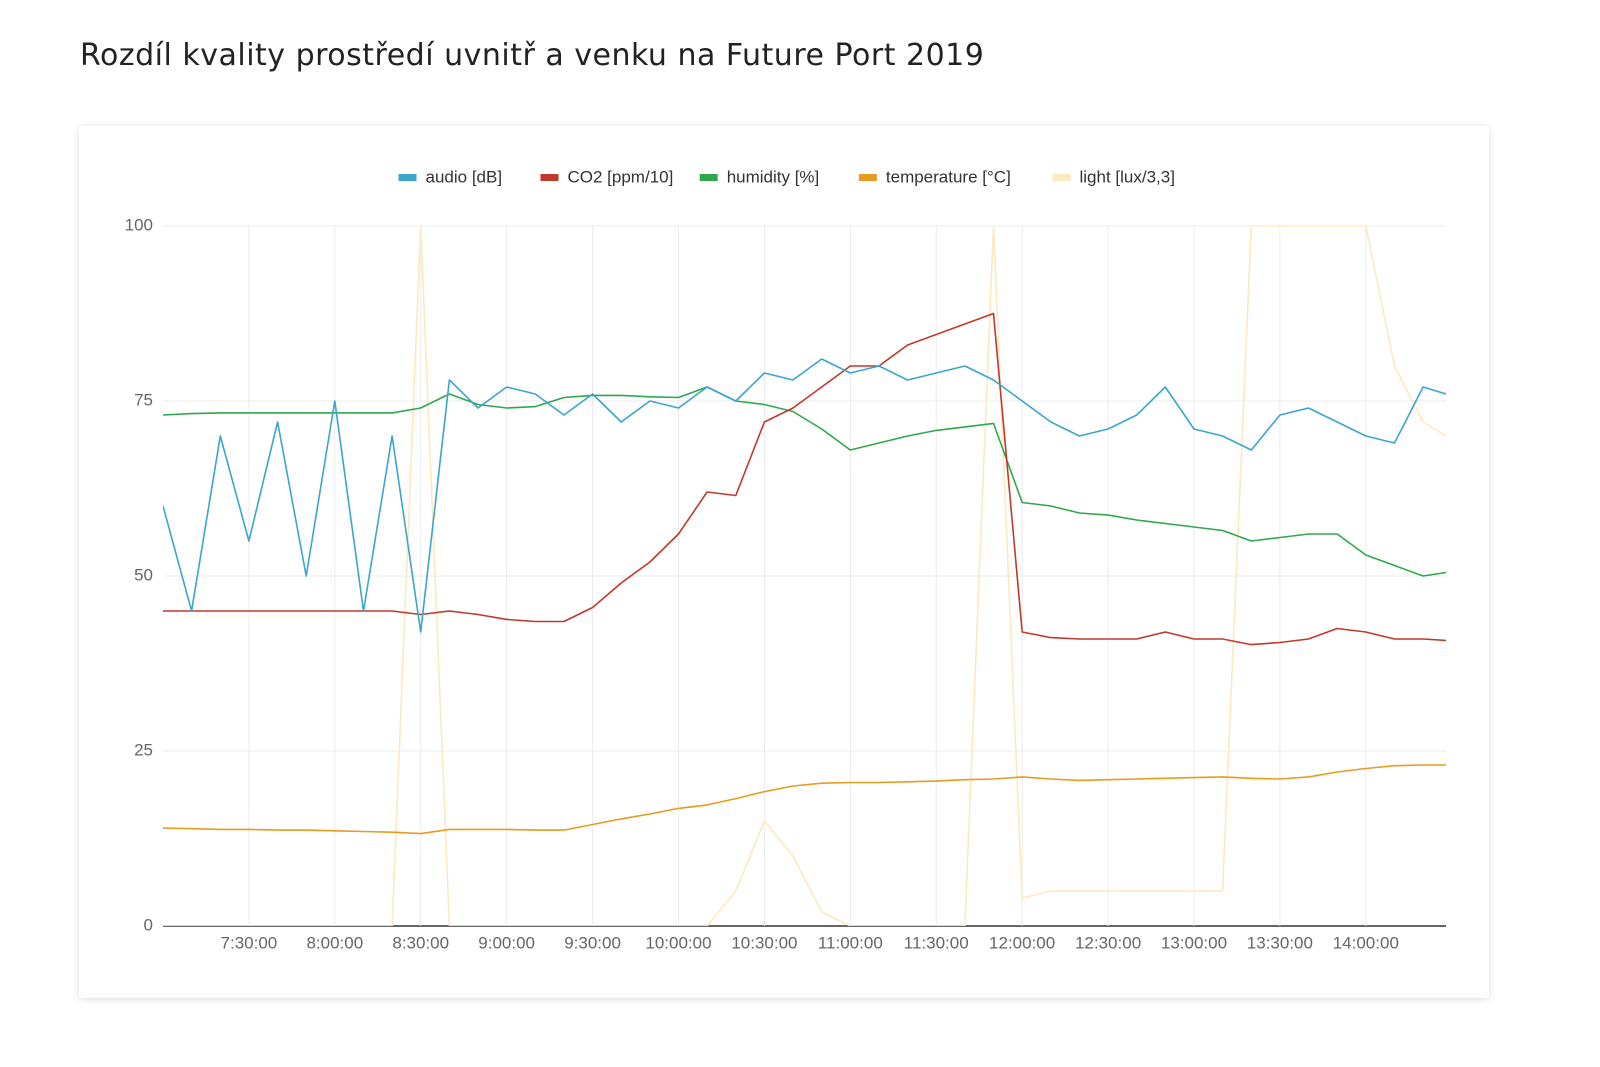 Image resolution: width=1600 pixels, height=1067 pixels. Describe the element at coordinates (249, 942) in the screenshot. I see `x-tick-label: 7:30:00` at that location.